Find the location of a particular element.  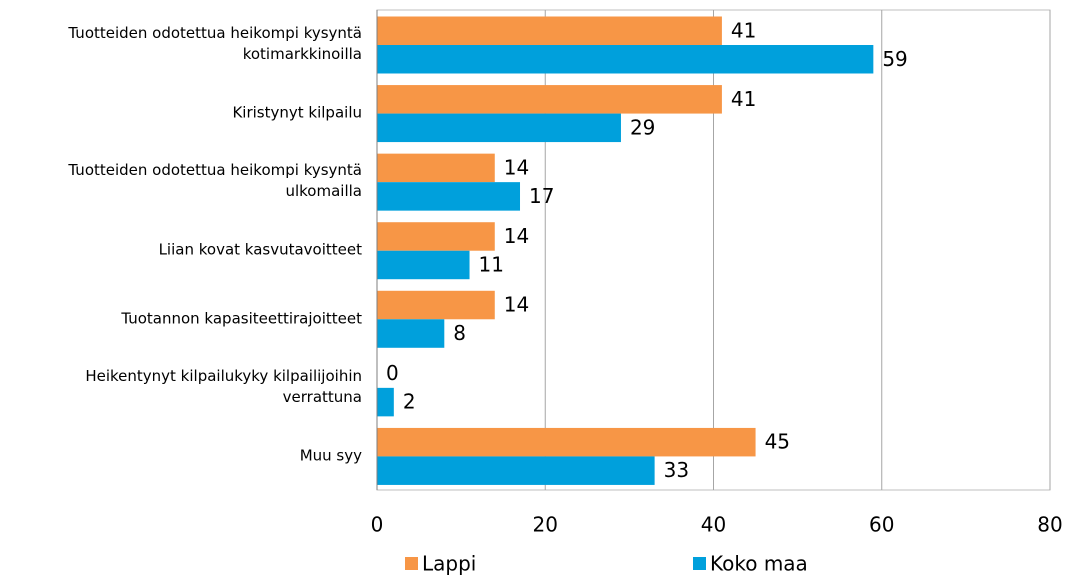

x-tick-label: 40 is located at coordinates (713, 525).